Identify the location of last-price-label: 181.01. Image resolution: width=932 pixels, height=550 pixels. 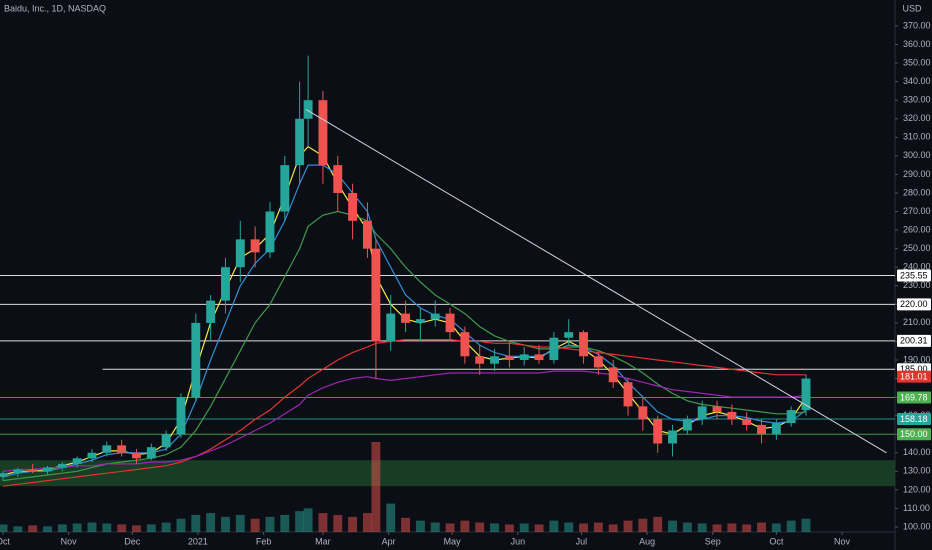
(914, 377).